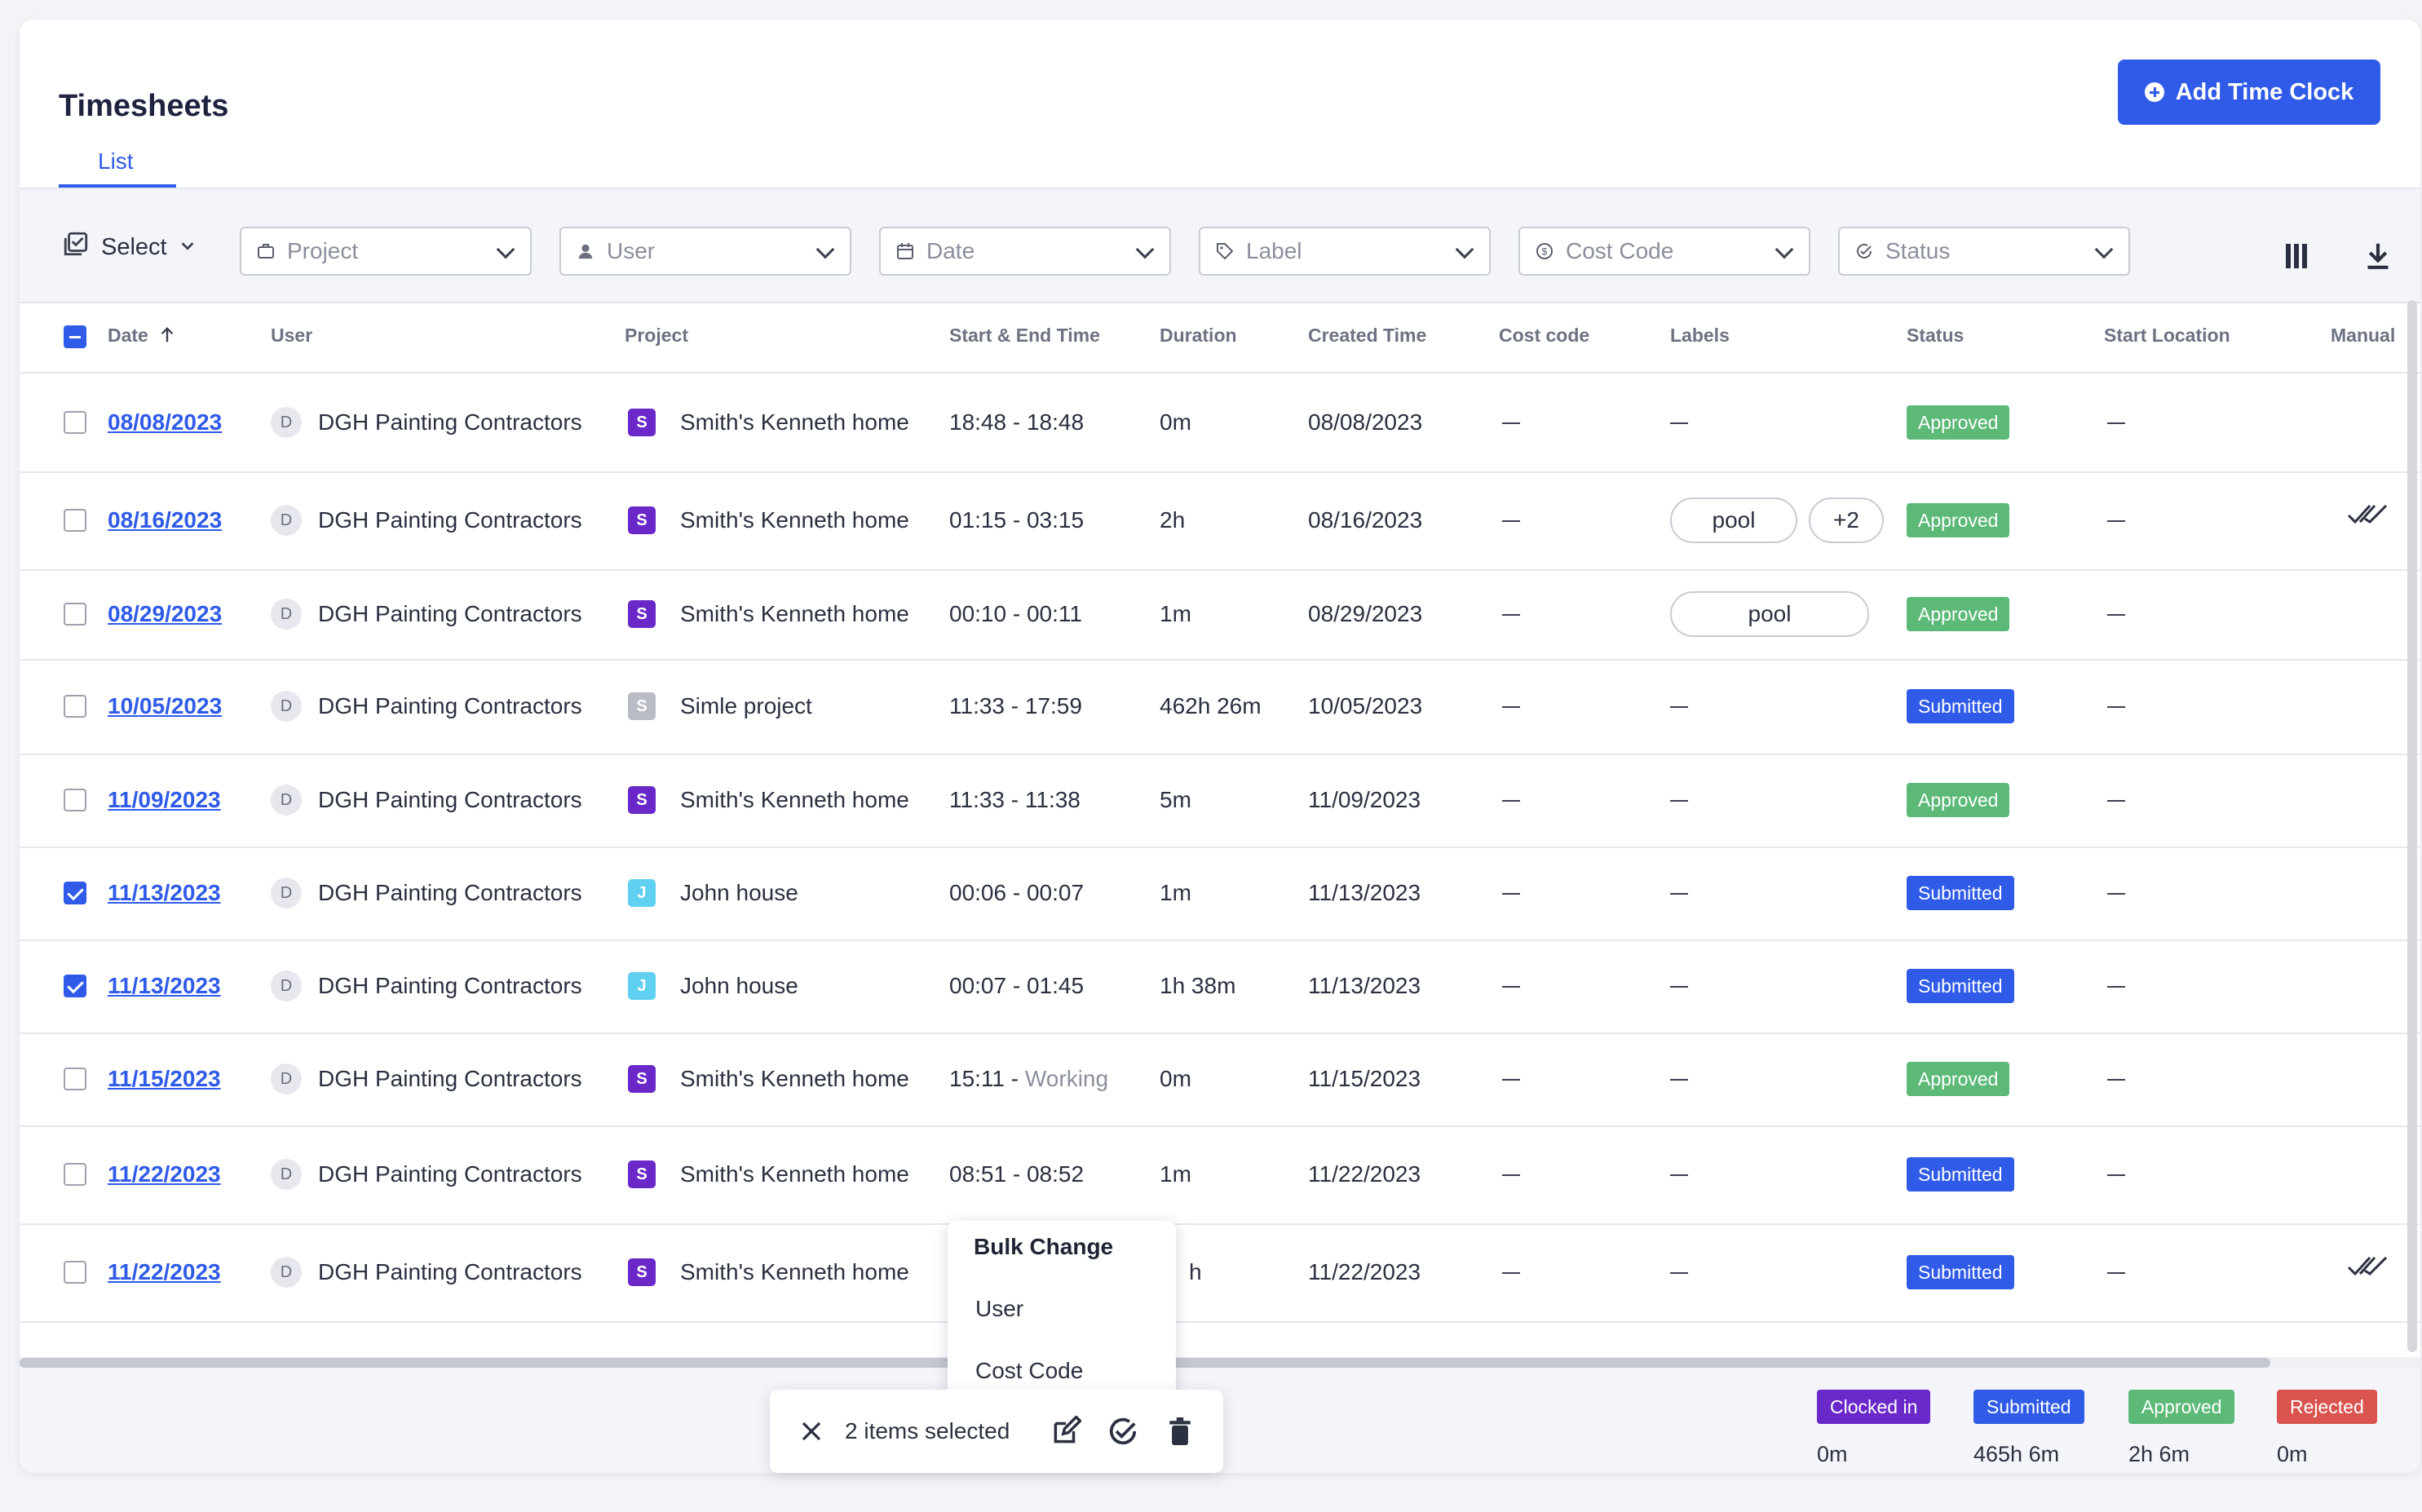 The height and width of the screenshot is (1512, 2422). What do you see at coordinates (2367, 1269) in the screenshot?
I see `manual-double-check-icon` at bounding box center [2367, 1269].